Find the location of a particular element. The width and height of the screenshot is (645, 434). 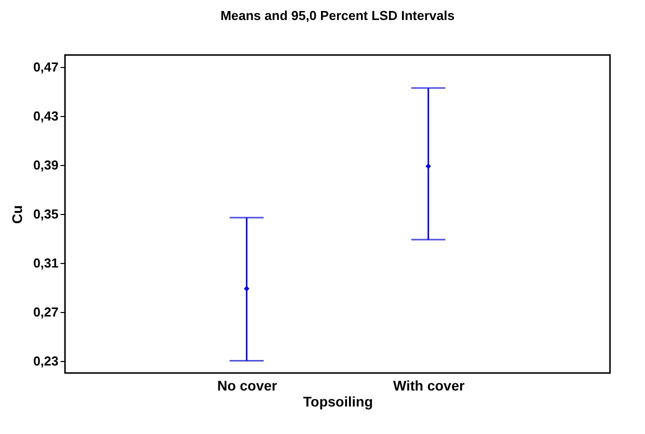

chart-title: Means and 95,0 Percent LSD Intervals is located at coordinates (337, 15).